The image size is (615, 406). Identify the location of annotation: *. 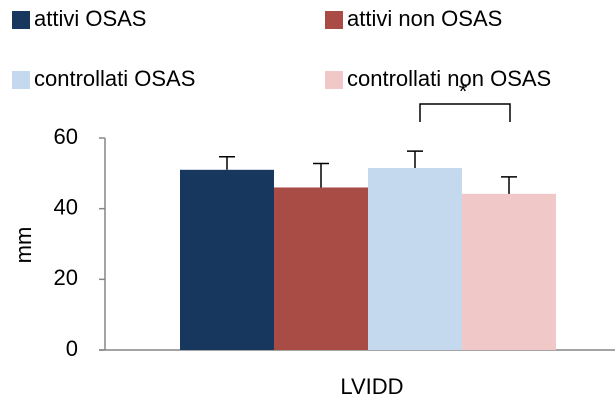
(463, 91).